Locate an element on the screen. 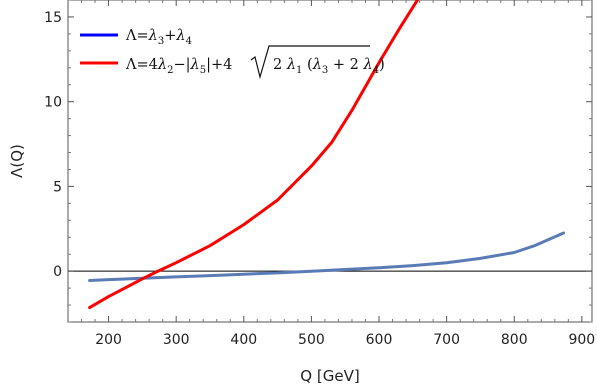  x-tick-label: 900 is located at coordinates (581, 340).